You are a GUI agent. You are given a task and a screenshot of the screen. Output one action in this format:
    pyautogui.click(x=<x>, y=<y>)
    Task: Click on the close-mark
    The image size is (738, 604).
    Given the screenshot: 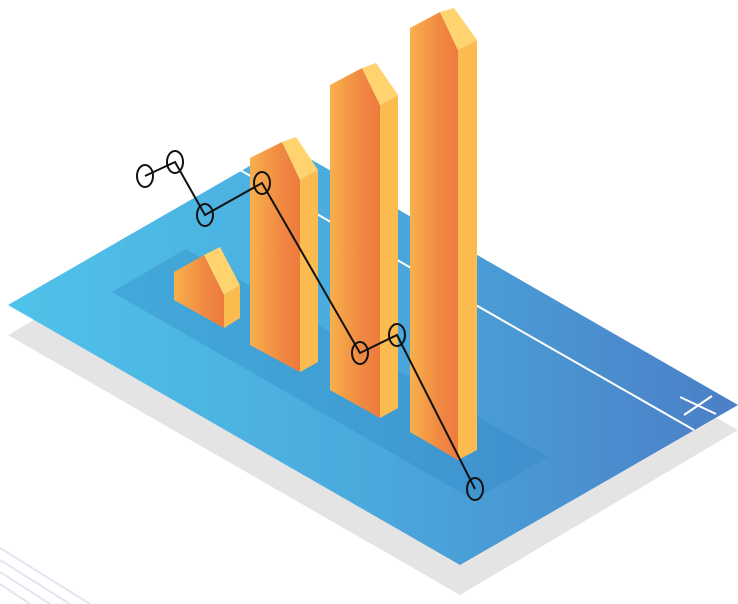 What is the action you would take?
    pyautogui.click(x=698, y=405)
    